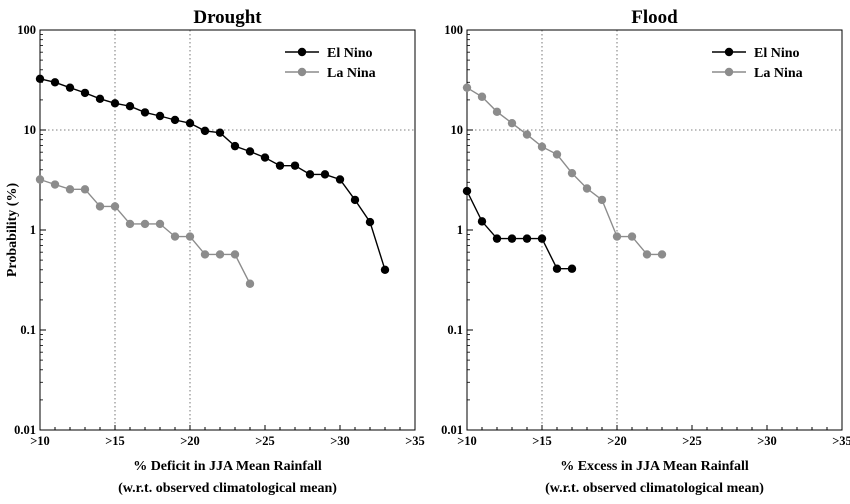 Image resolution: width=850 pixels, height=504 pixels. What do you see at coordinates (340, 441) in the screenshot?
I see `x-tick-label: >30` at bounding box center [340, 441].